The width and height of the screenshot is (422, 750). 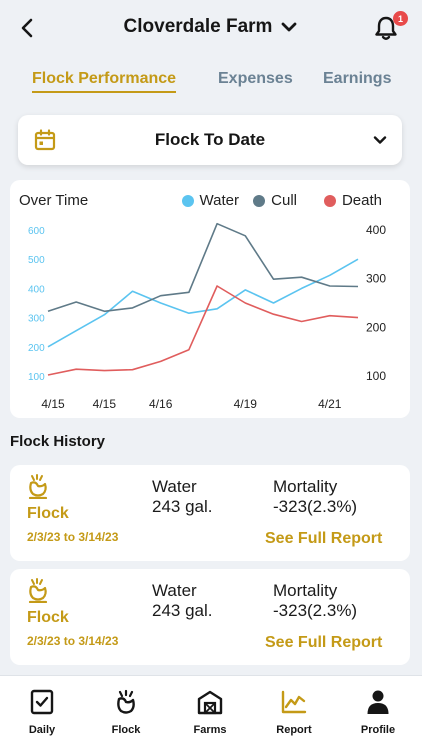 I want to click on legend-death-swatch, so click(x=329, y=200).